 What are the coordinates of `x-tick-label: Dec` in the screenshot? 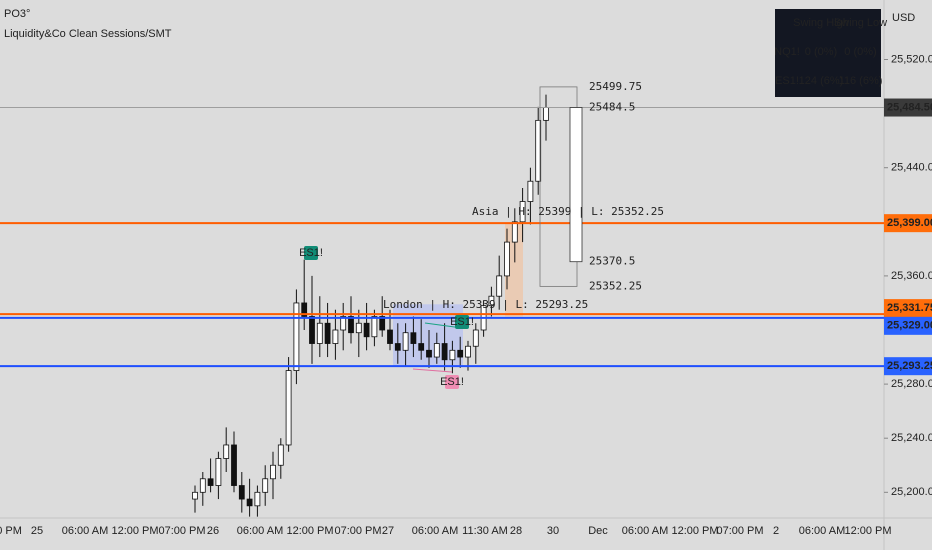 It's located at (598, 531).